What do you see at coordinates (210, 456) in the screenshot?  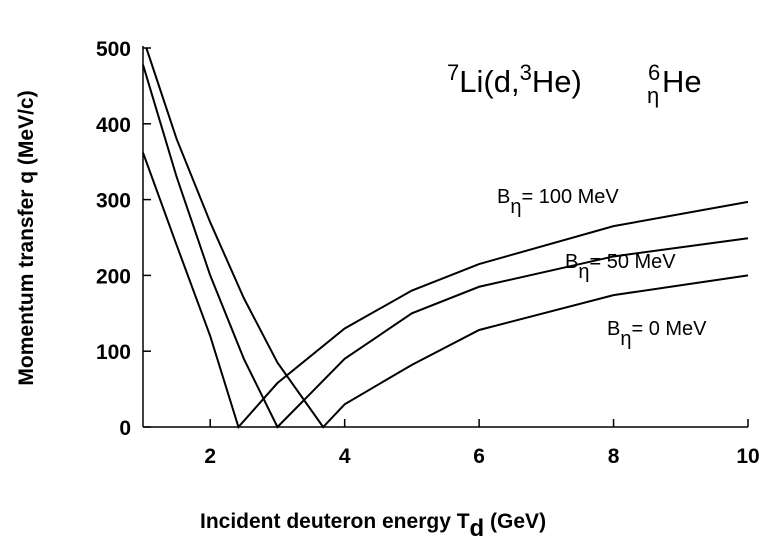 I see `x-tick-label: 2` at bounding box center [210, 456].